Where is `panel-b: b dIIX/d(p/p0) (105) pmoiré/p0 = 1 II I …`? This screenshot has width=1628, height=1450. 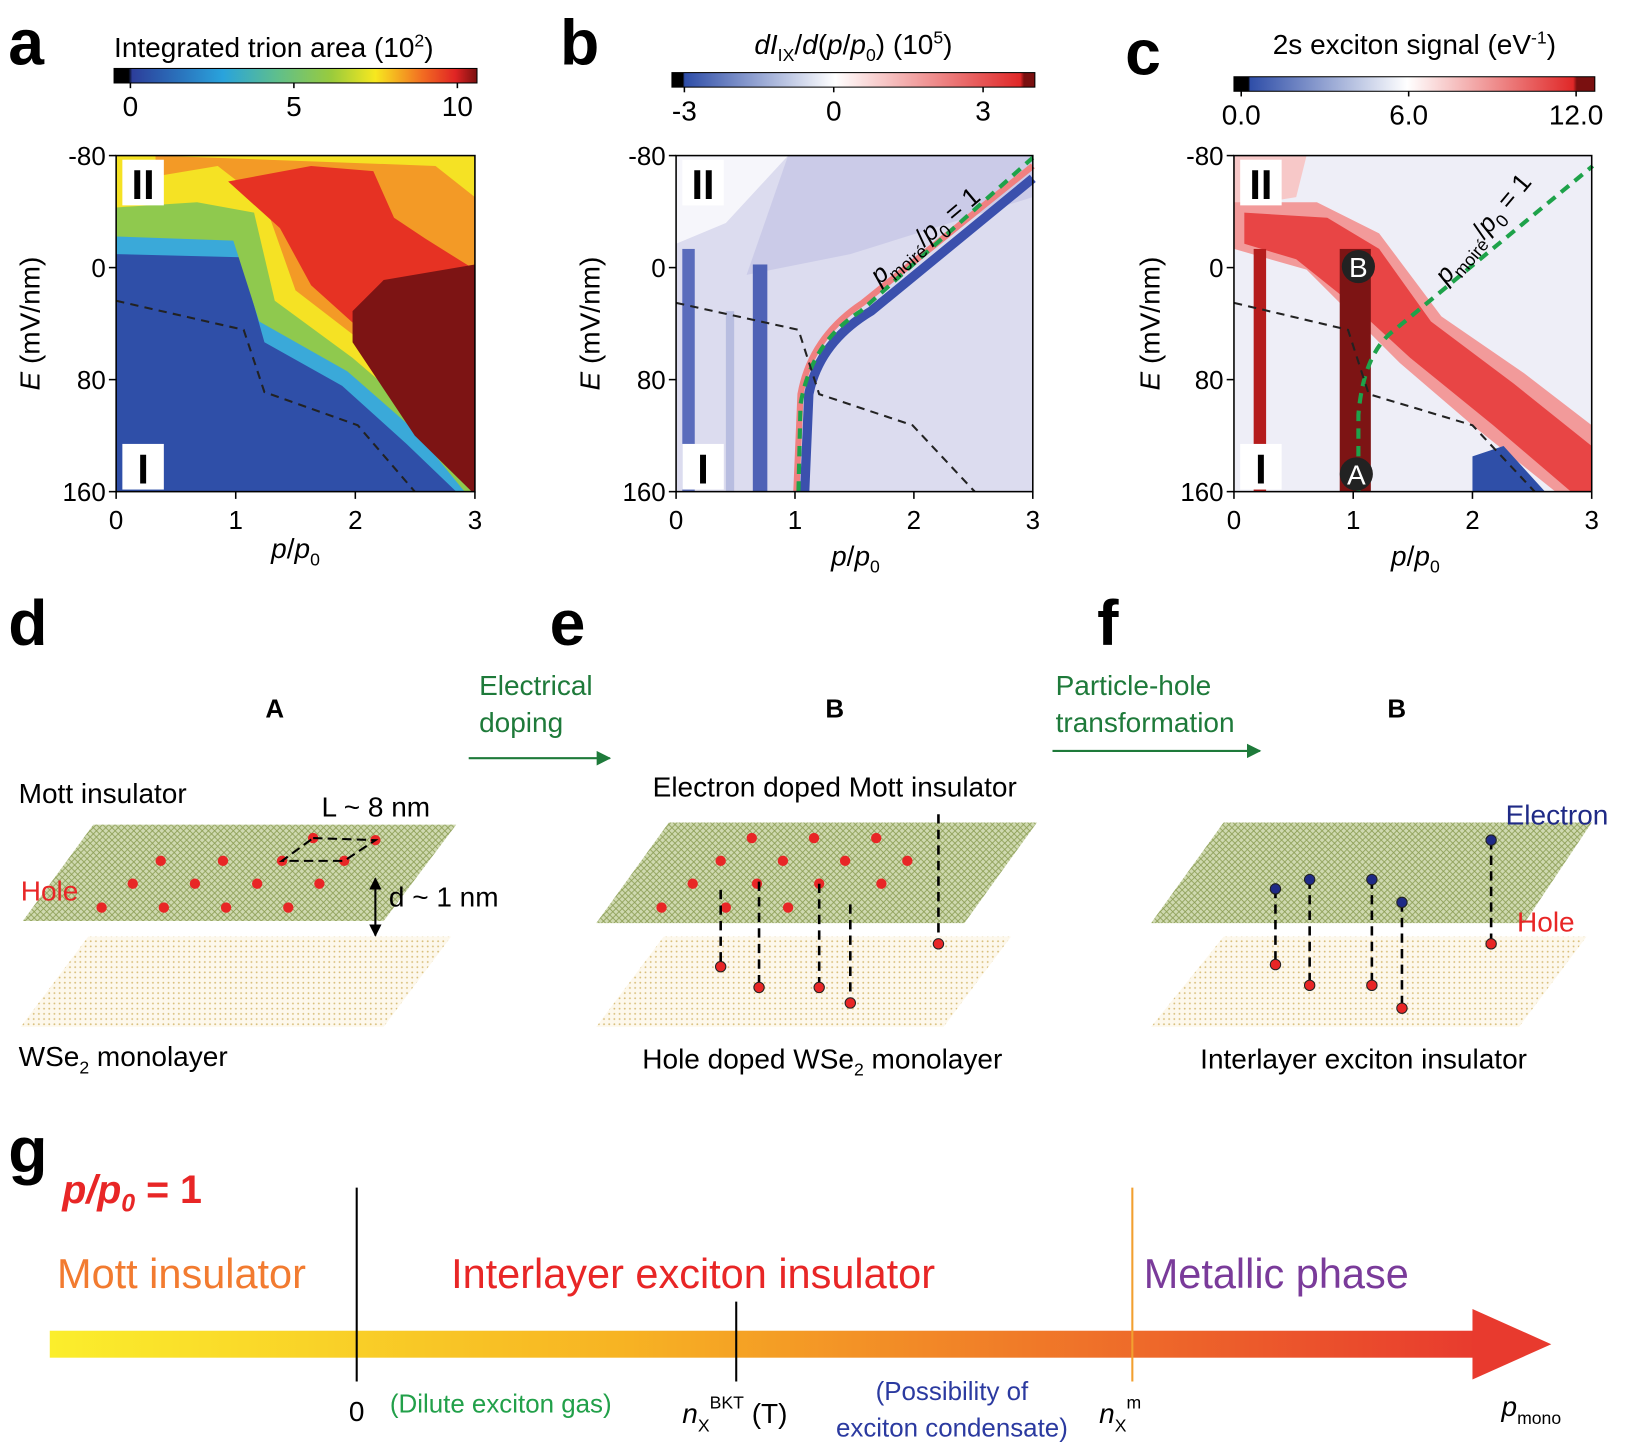 panel-b: b dIIX/d(p/p0) (105) pmoiré/p0 = 1 II I … is located at coordinates (798, 291).